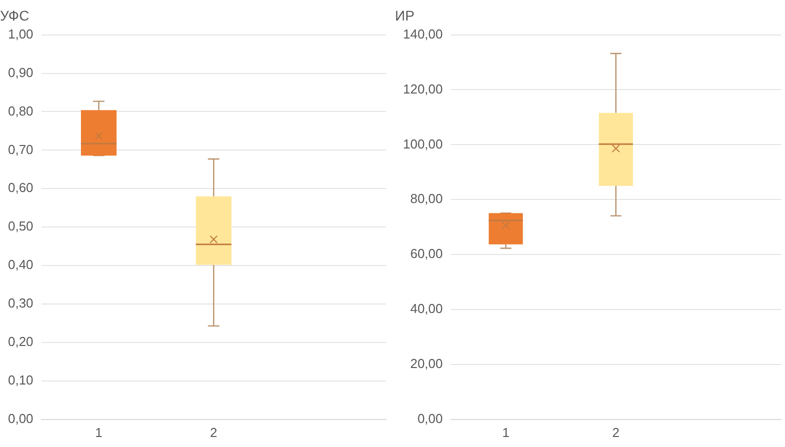 The image size is (785, 447). What do you see at coordinates (422, 144) in the screenshot?
I see `y-tick-label: 100,00` at bounding box center [422, 144].